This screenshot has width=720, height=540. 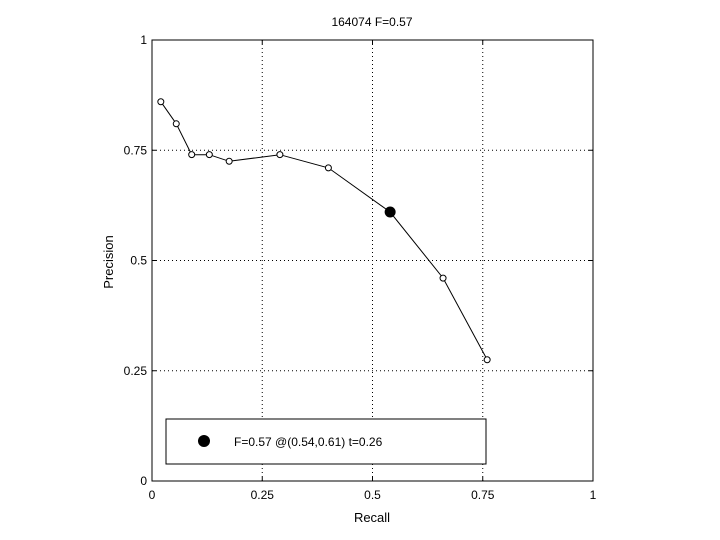 What do you see at coordinates (593, 495) in the screenshot?
I see `x-tick-label: 1` at bounding box center [593, 495].